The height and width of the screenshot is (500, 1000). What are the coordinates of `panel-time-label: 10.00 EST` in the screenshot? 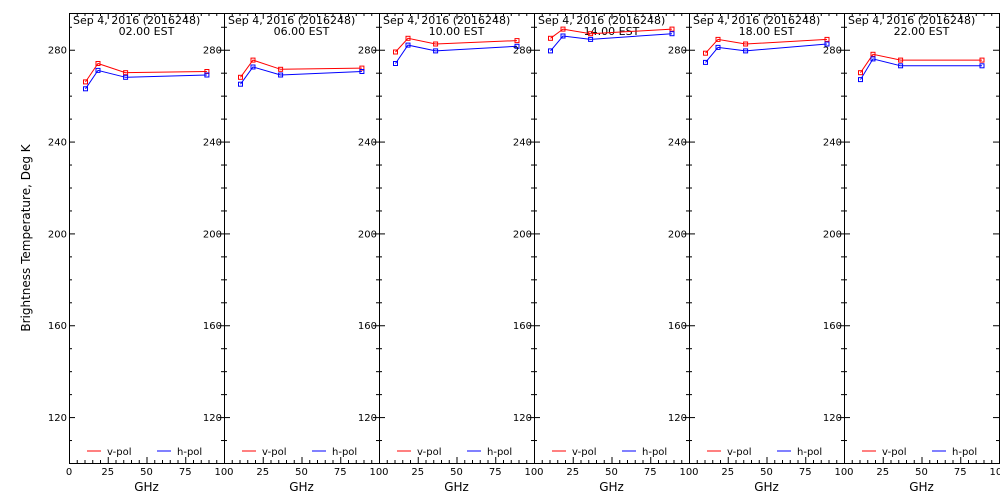 It's located at (457, 31).